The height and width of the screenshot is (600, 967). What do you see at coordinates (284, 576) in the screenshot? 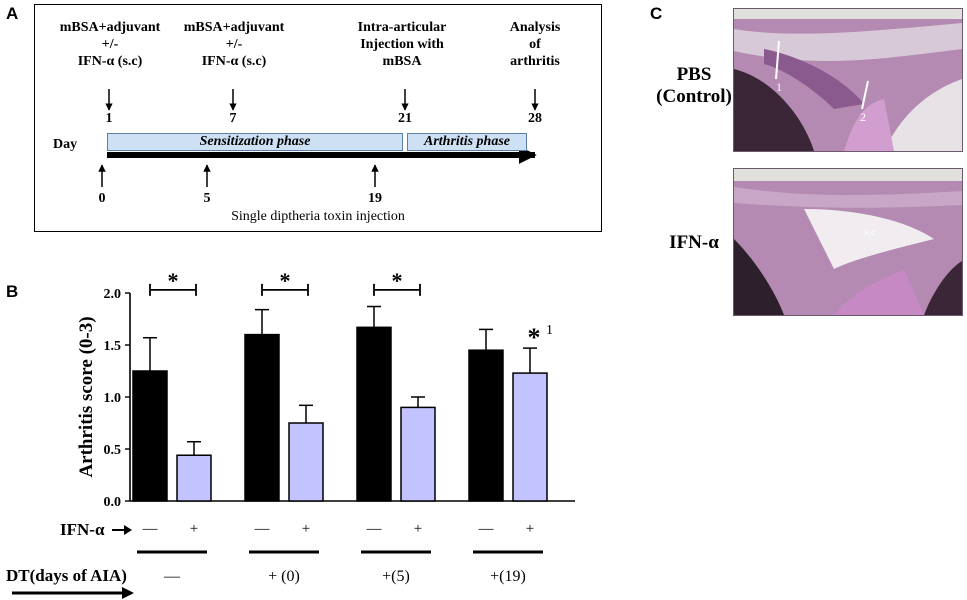
I see `dt-group-label: + (0)` at bounding box center [284, 576].